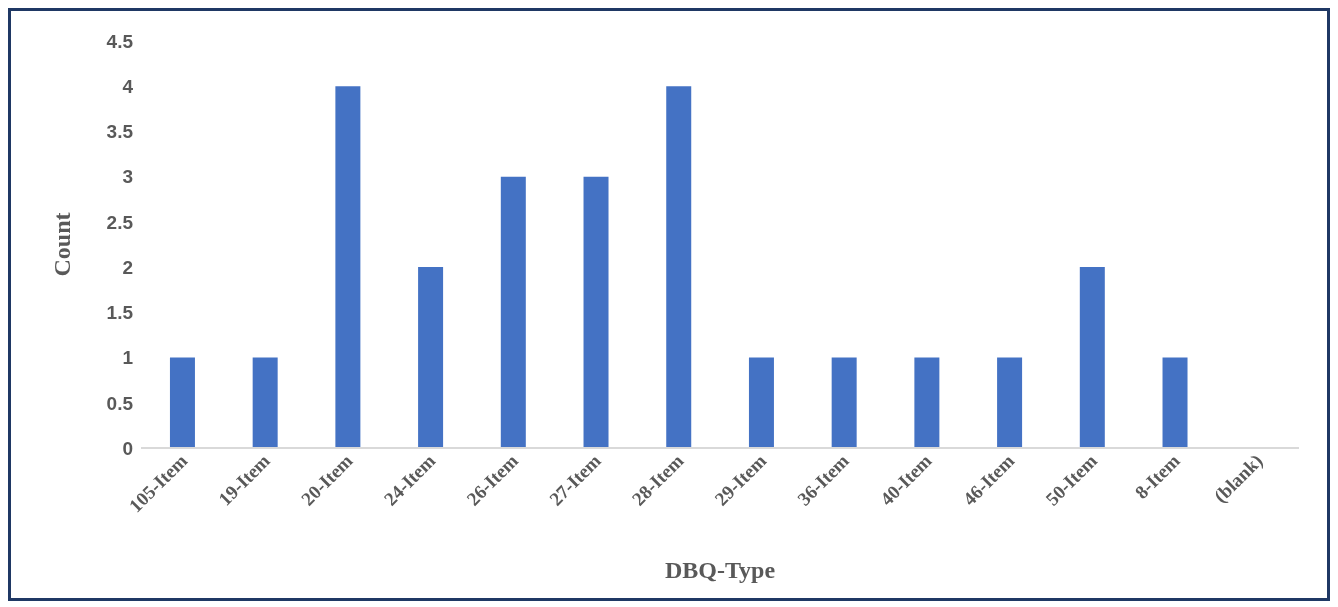 Image resolution: width=1338 pixels, height=607 pixels. Describe the element at coordinates (120, 132) in the screenshot. I see `y-tick-label: 3.5` at that location.